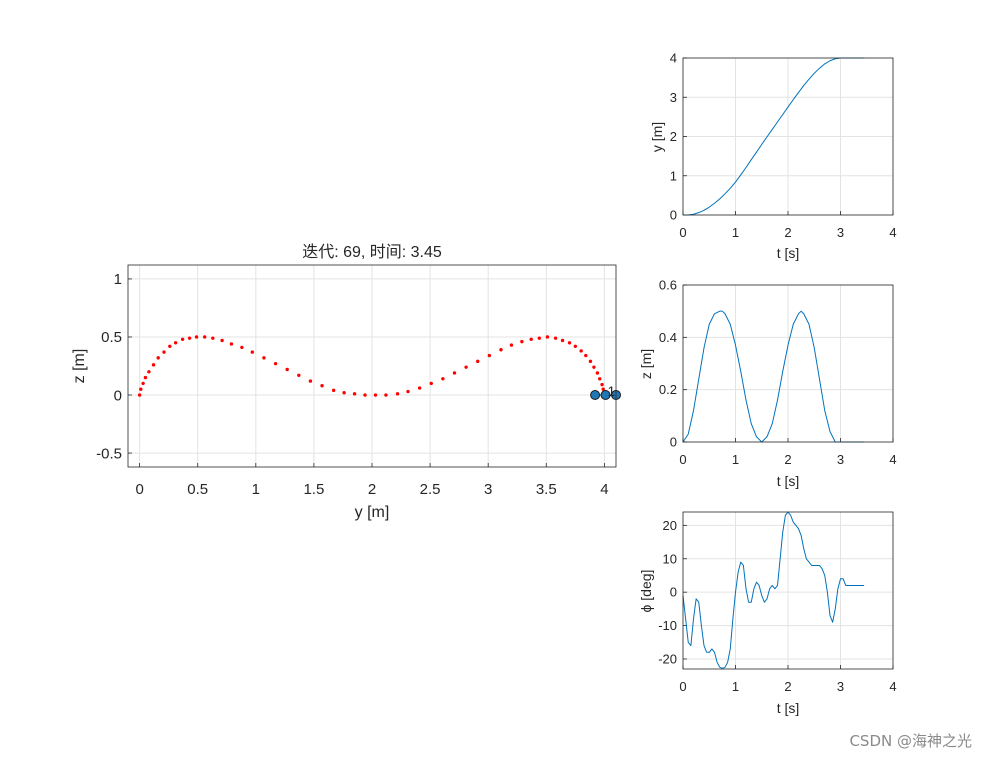 The height and width of the screenshot is (759, 988). Describe the element at coordinates (612, 391) in the screenshot. I see `robot-label: 1` at that location.